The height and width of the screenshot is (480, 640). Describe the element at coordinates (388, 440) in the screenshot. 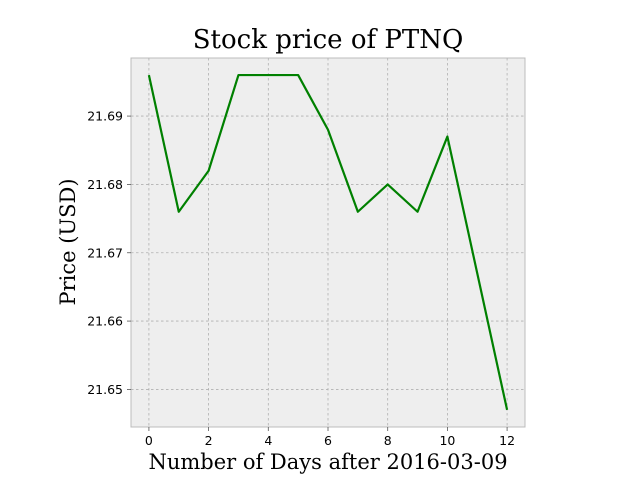

I see `x-tick-label: 8` at that location.